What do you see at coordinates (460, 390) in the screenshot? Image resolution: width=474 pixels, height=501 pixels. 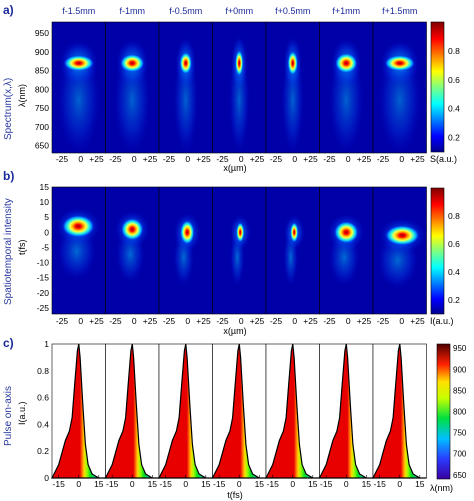 I see `panel-c-colorbar-tick-3: 850` at bounding box center [460, 390].